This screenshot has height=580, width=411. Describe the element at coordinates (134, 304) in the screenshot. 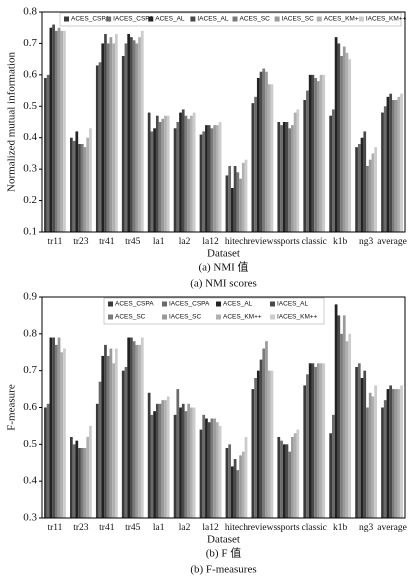

I see `legend-label: ACES_CSPA` at that location.